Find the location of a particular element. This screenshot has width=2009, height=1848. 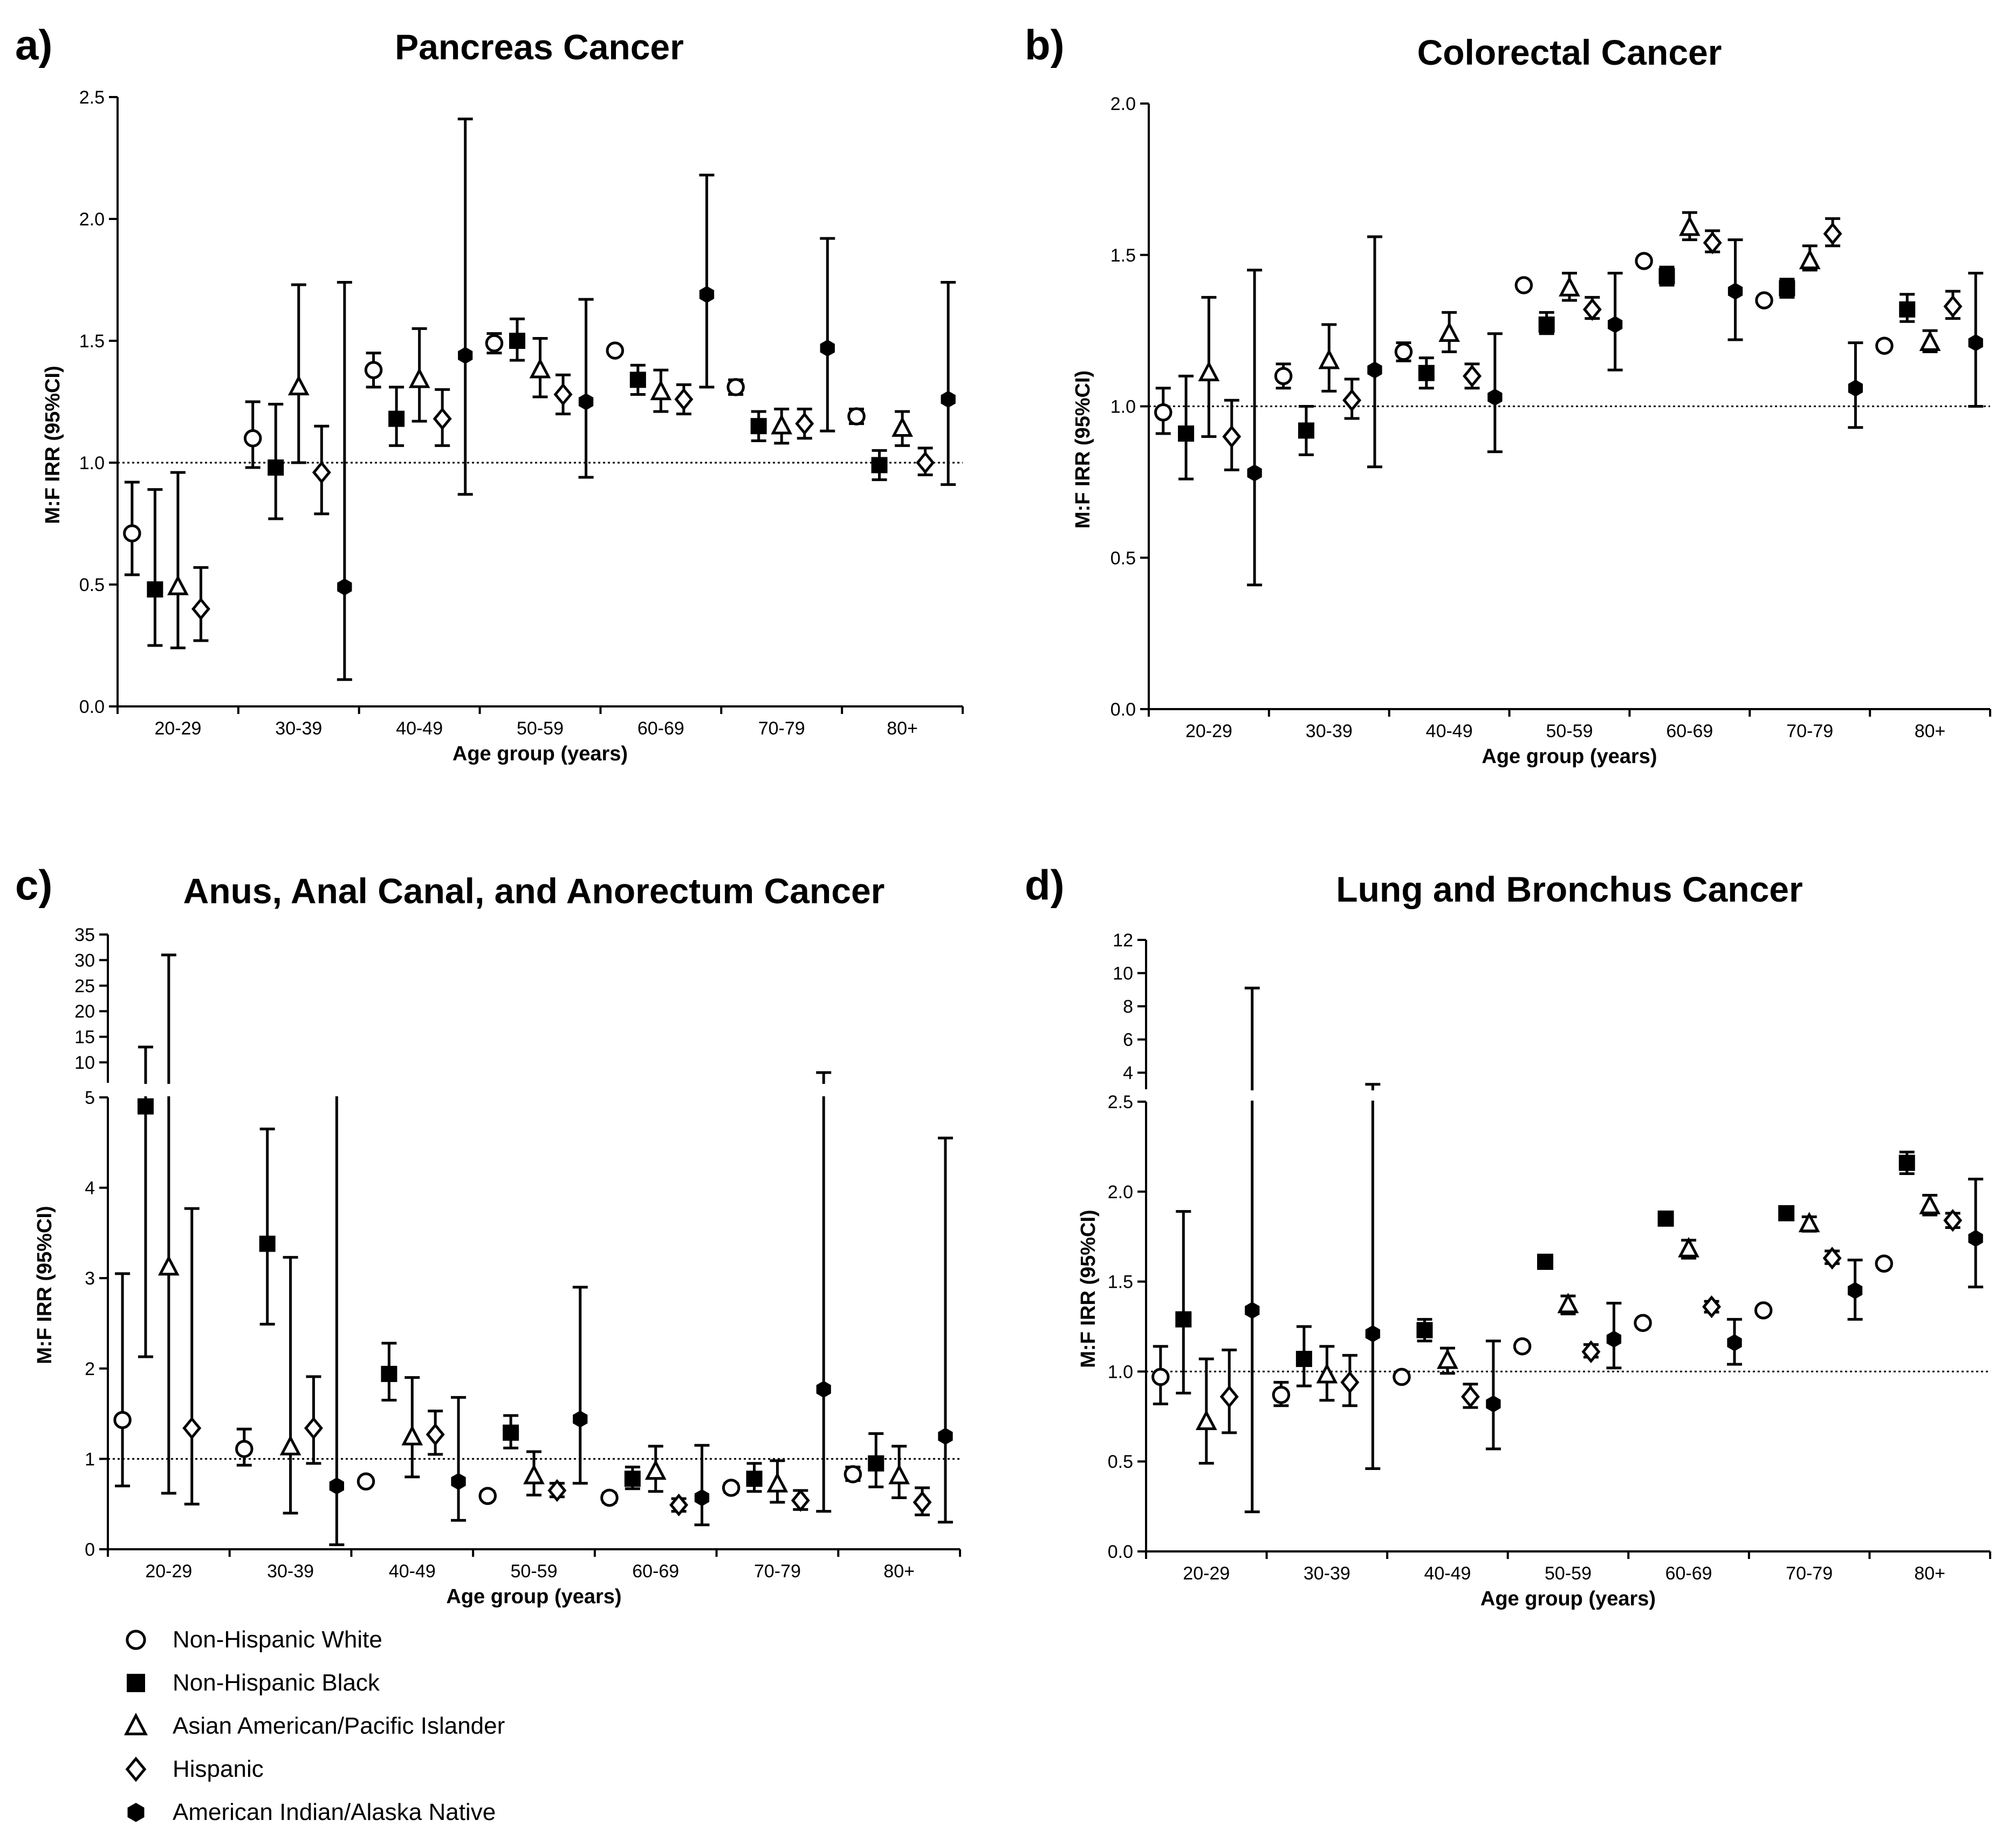

x-tick-label: 30-39 is located at coordinates (298, 728).